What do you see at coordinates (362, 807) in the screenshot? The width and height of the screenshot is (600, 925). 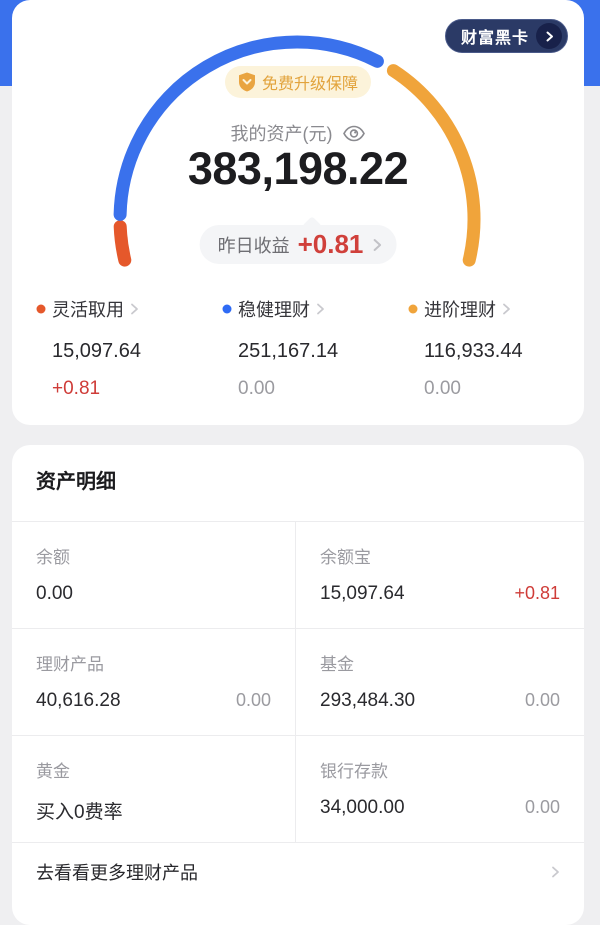 I see `cell-value: 34,000.00` at bounding box center [362, 807].